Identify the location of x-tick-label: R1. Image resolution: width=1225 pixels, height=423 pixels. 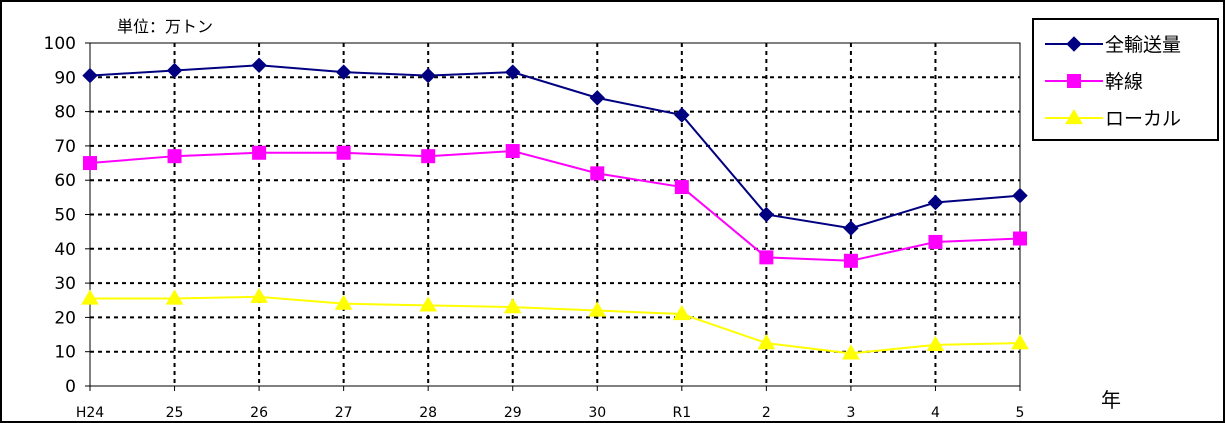
(681, 413).